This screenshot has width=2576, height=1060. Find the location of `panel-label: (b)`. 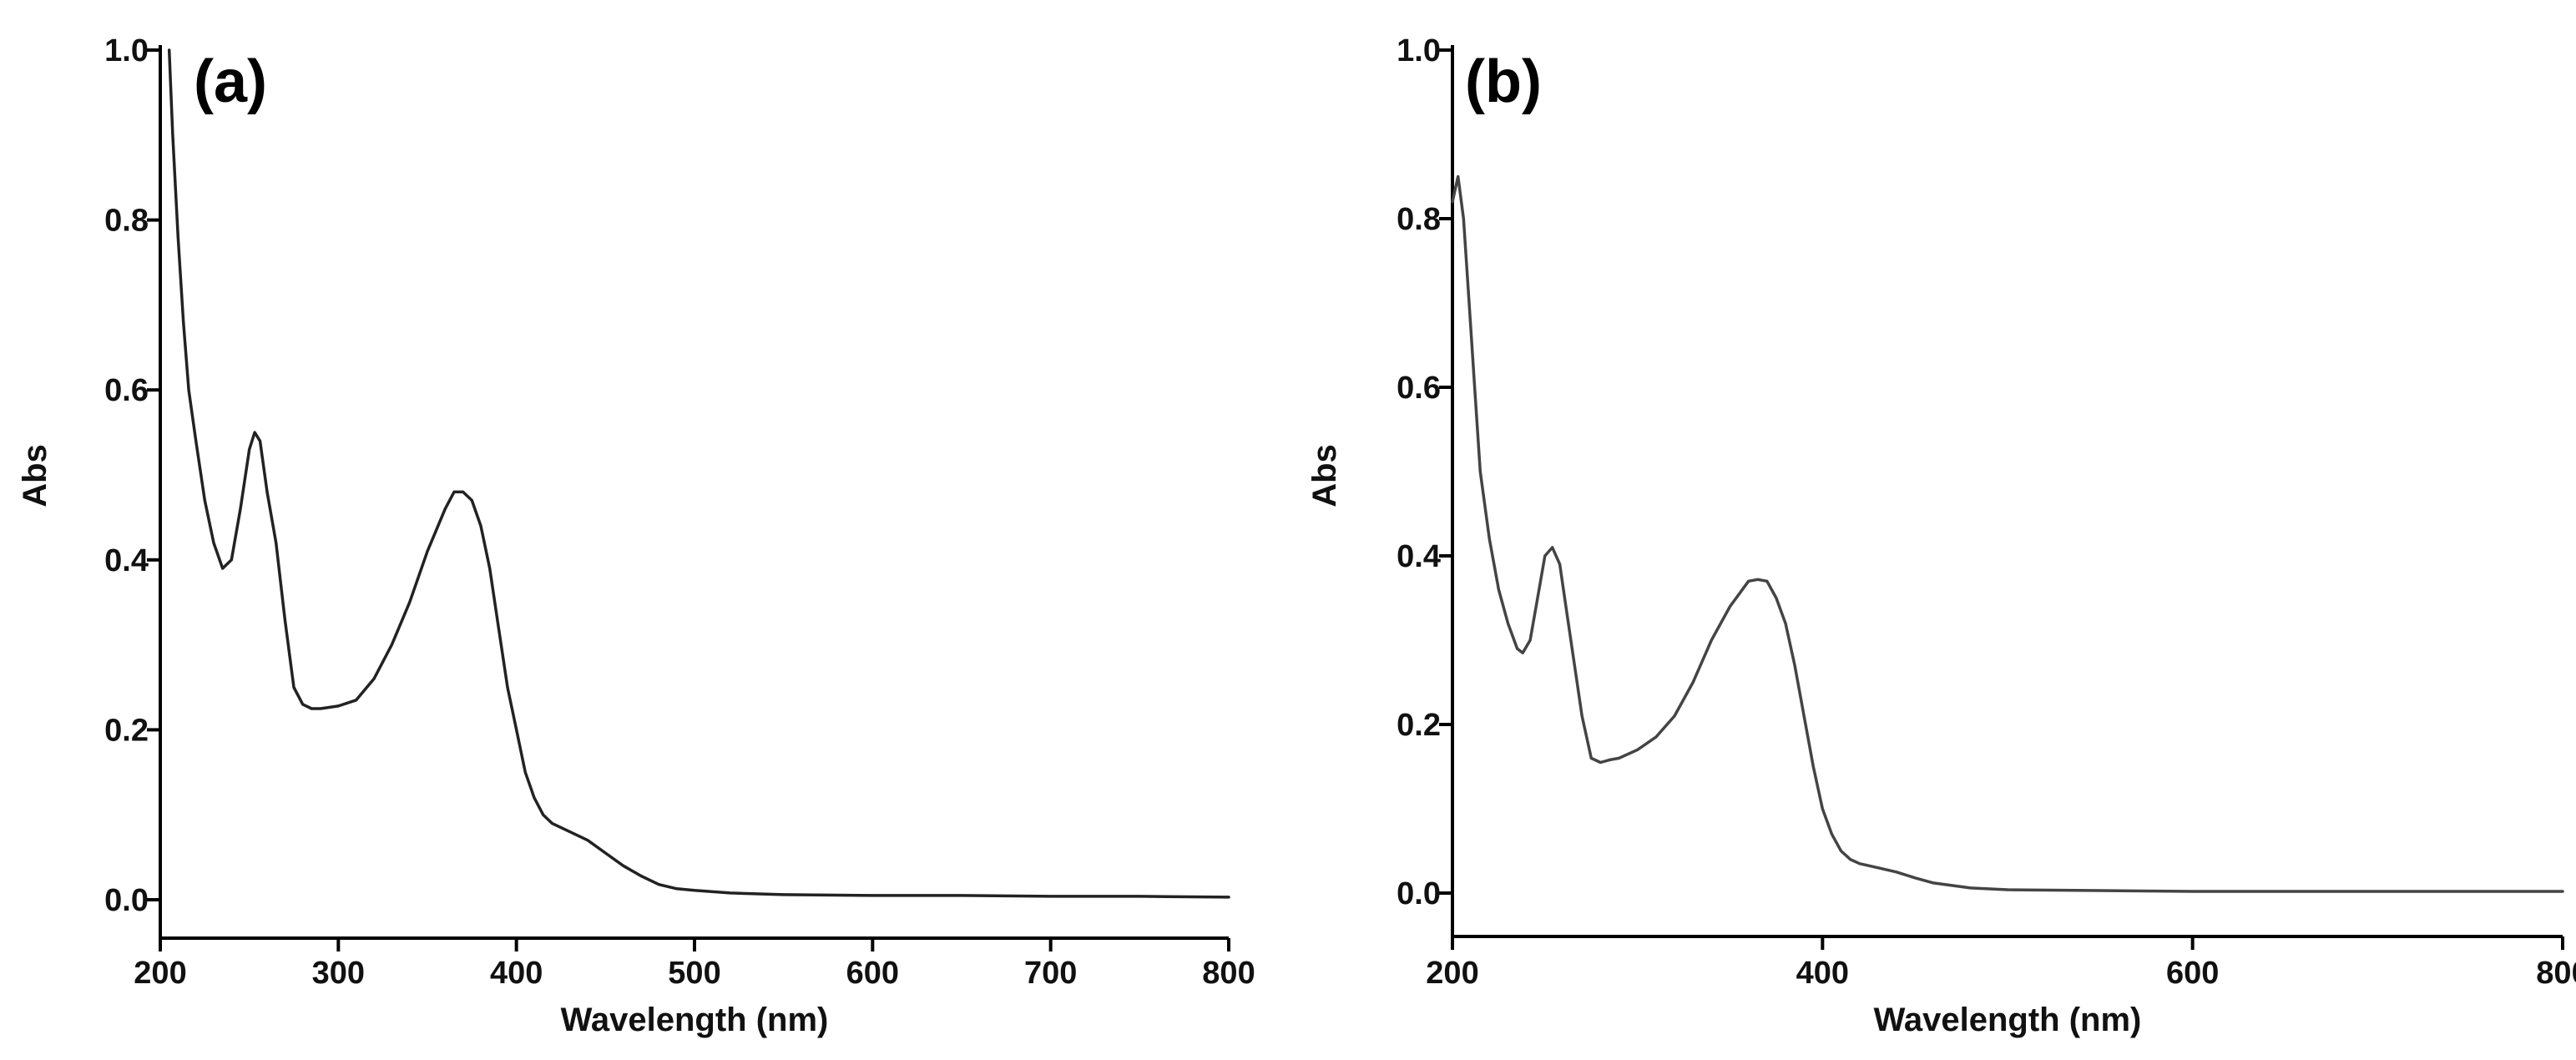

panel-label: (b) is located at coordinates (1503, 81).